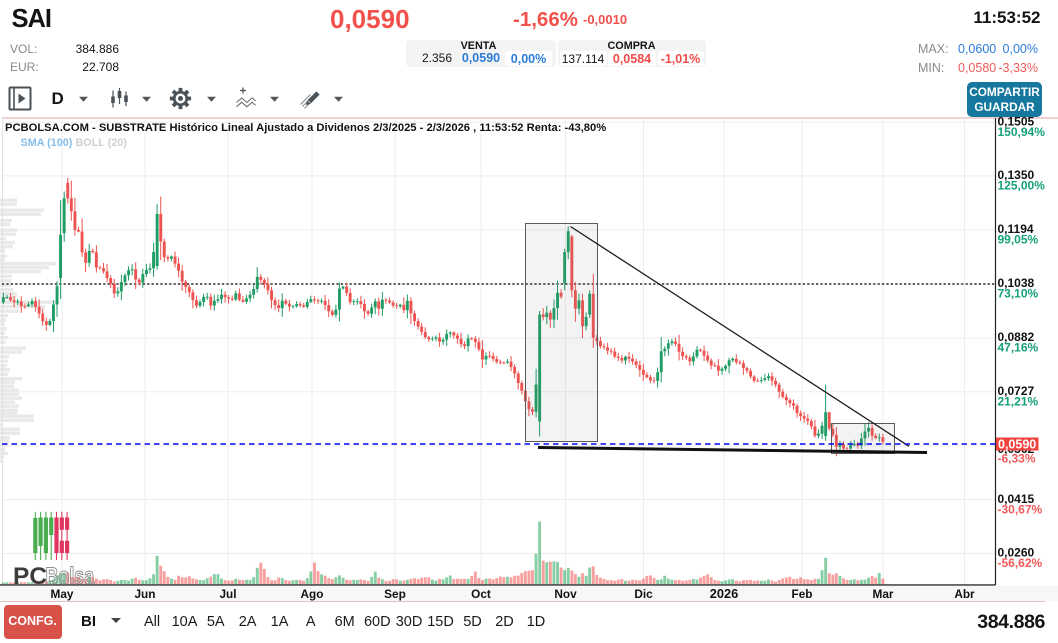  What do you see at coordinates (312, 594) in the screenshot?
I see `svg-text: Ago` at bounding box center [312, 594].